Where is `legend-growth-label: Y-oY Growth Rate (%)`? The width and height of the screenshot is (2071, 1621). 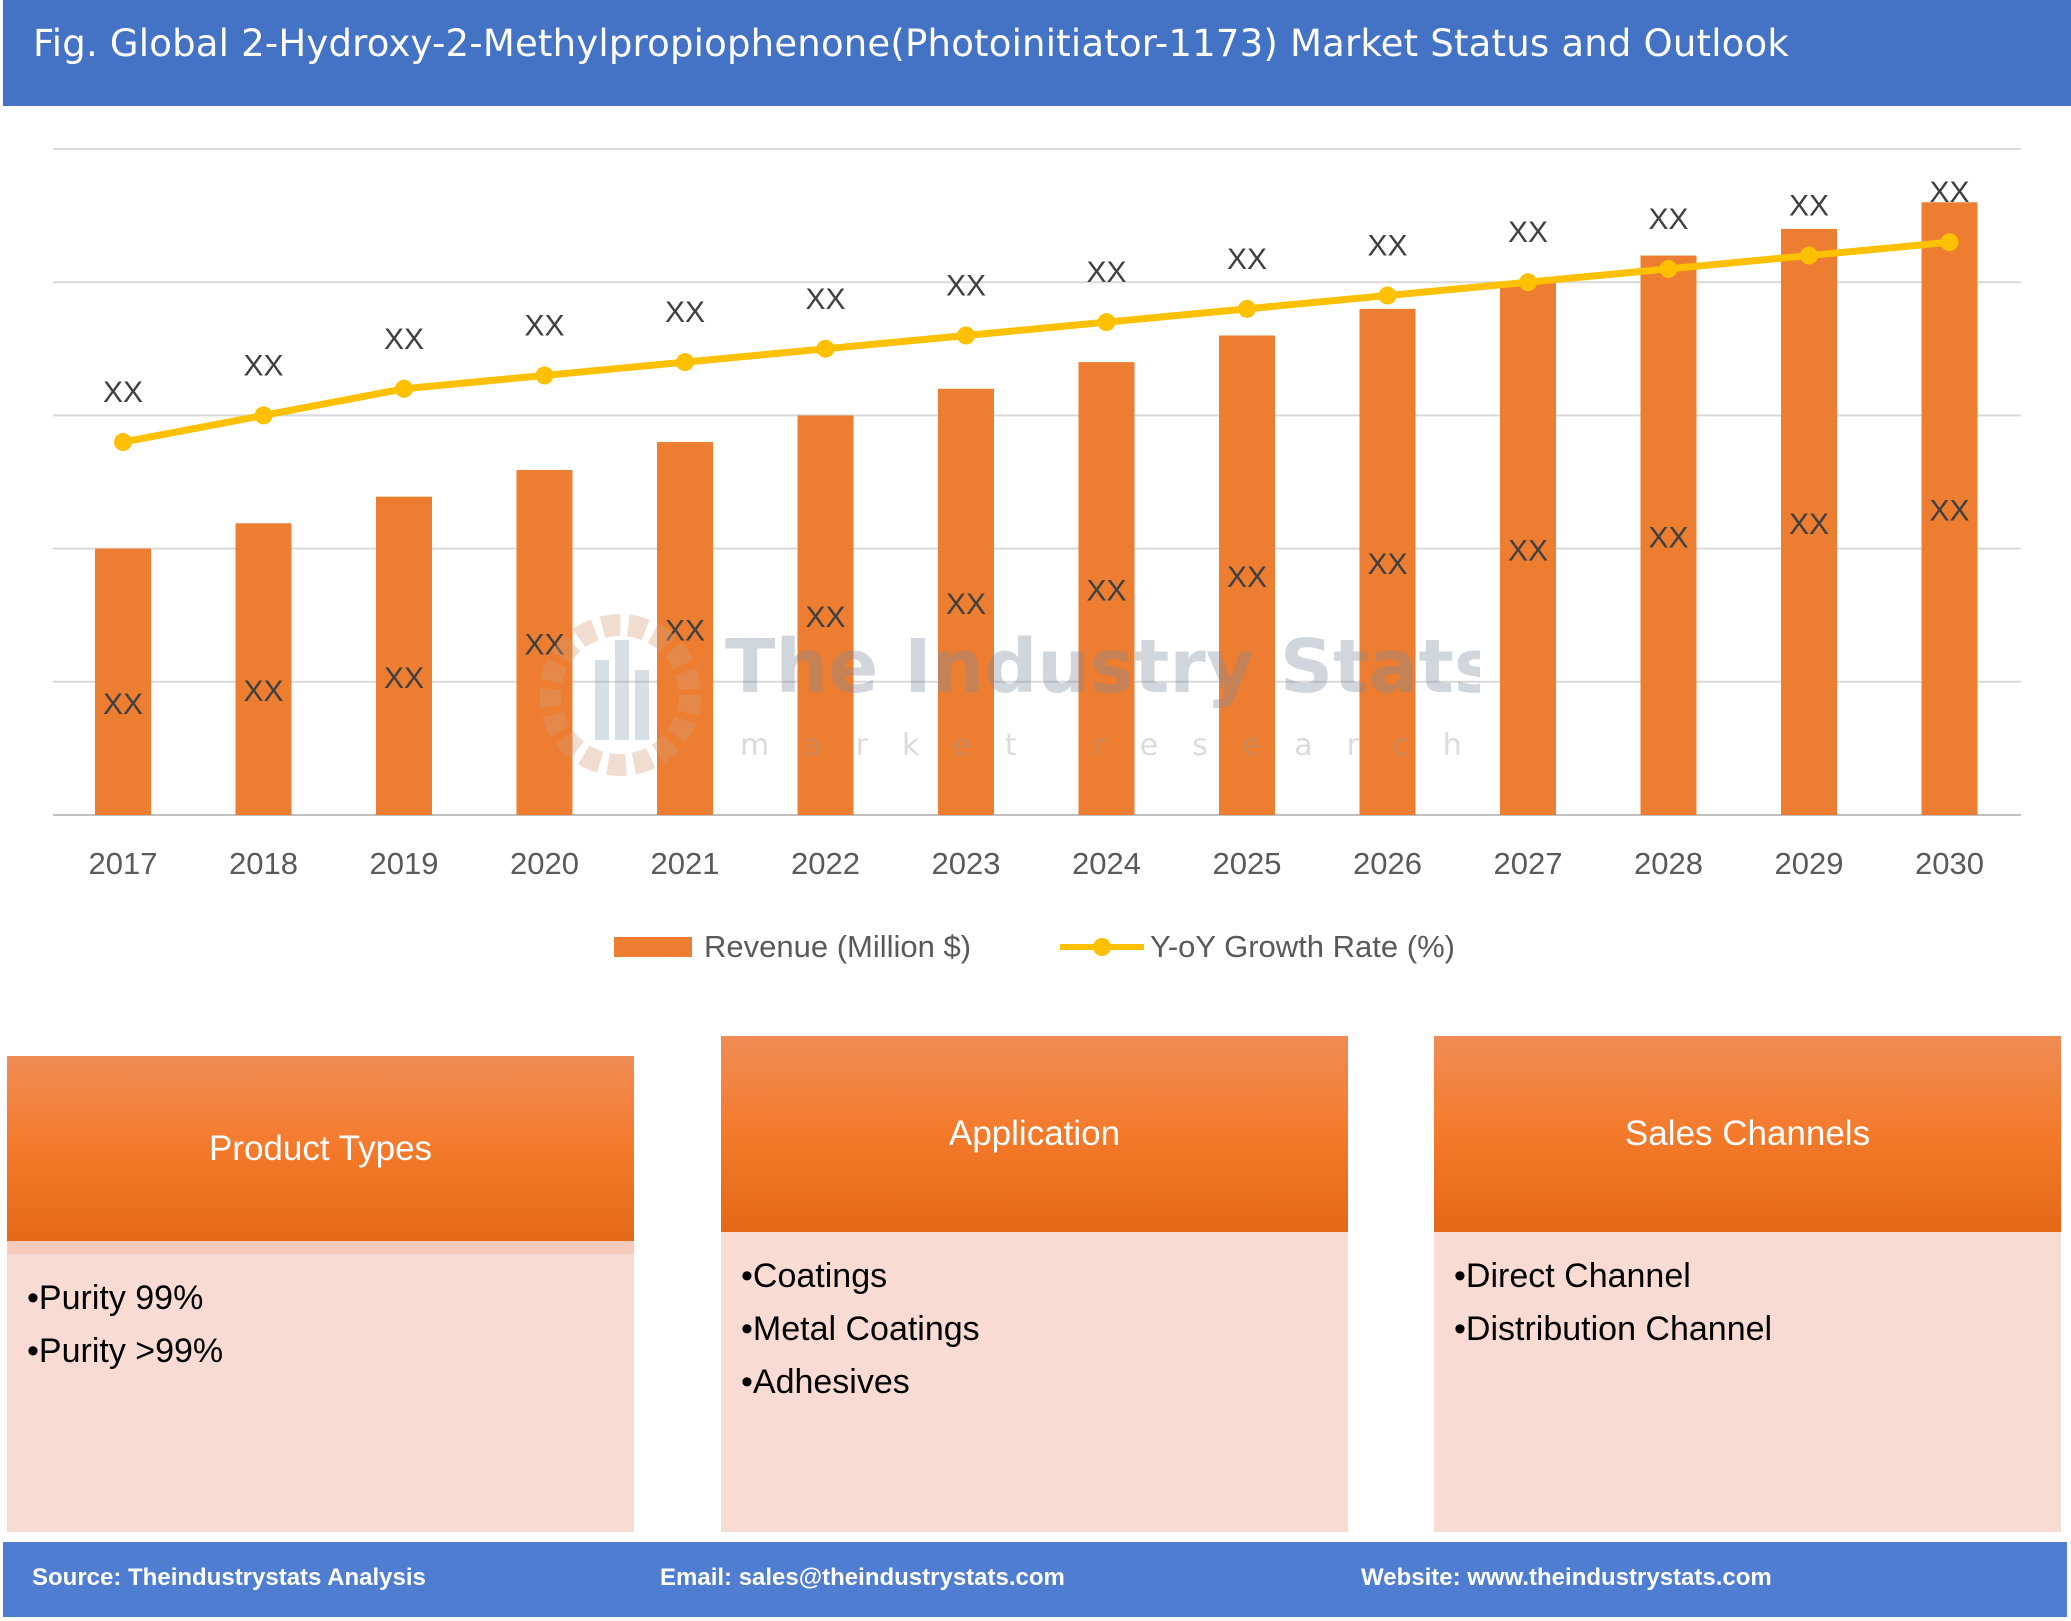 legend-growth-label: Y-oY Growth Rate (%) is located at coordinates (1302, 946).